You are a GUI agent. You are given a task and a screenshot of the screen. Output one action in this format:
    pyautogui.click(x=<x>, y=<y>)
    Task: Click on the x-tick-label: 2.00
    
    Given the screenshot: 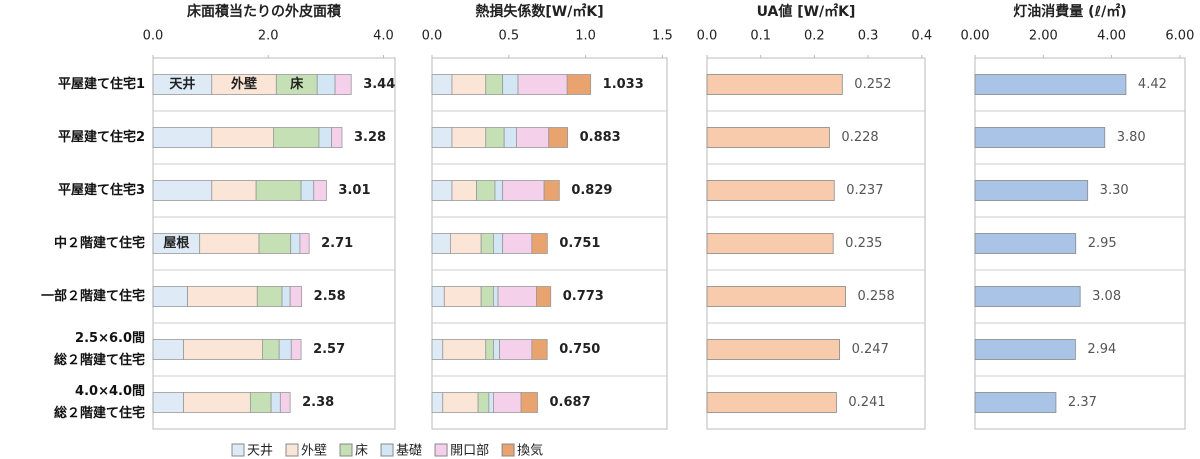 What is the action you would take?
    pyautogui.click(x=1043, y=36)
    